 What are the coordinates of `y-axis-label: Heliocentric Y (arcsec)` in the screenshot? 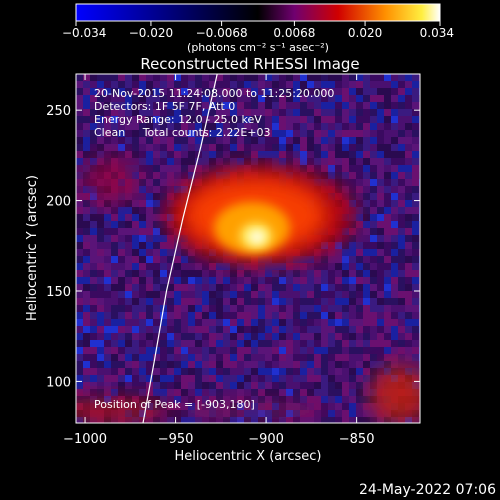 It's located at (32, 248).